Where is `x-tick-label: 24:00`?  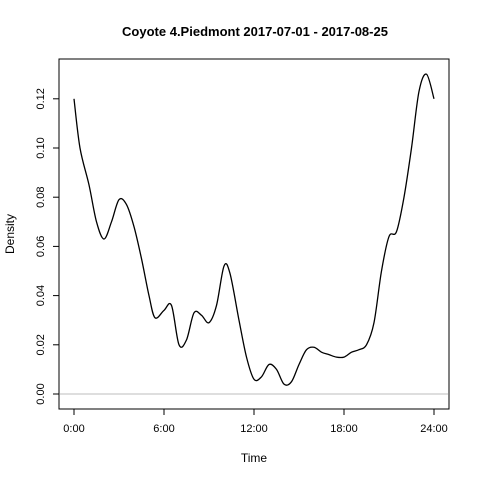
x-tick-label: 24:00 is located at coordinates (434, 429).